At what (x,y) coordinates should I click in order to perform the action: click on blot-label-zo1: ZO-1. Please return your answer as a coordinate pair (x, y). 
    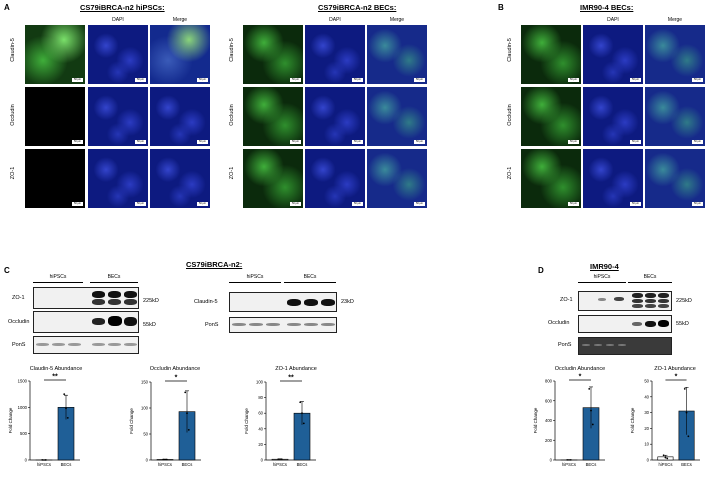
    Looking at the image, I should click on (18, 298).